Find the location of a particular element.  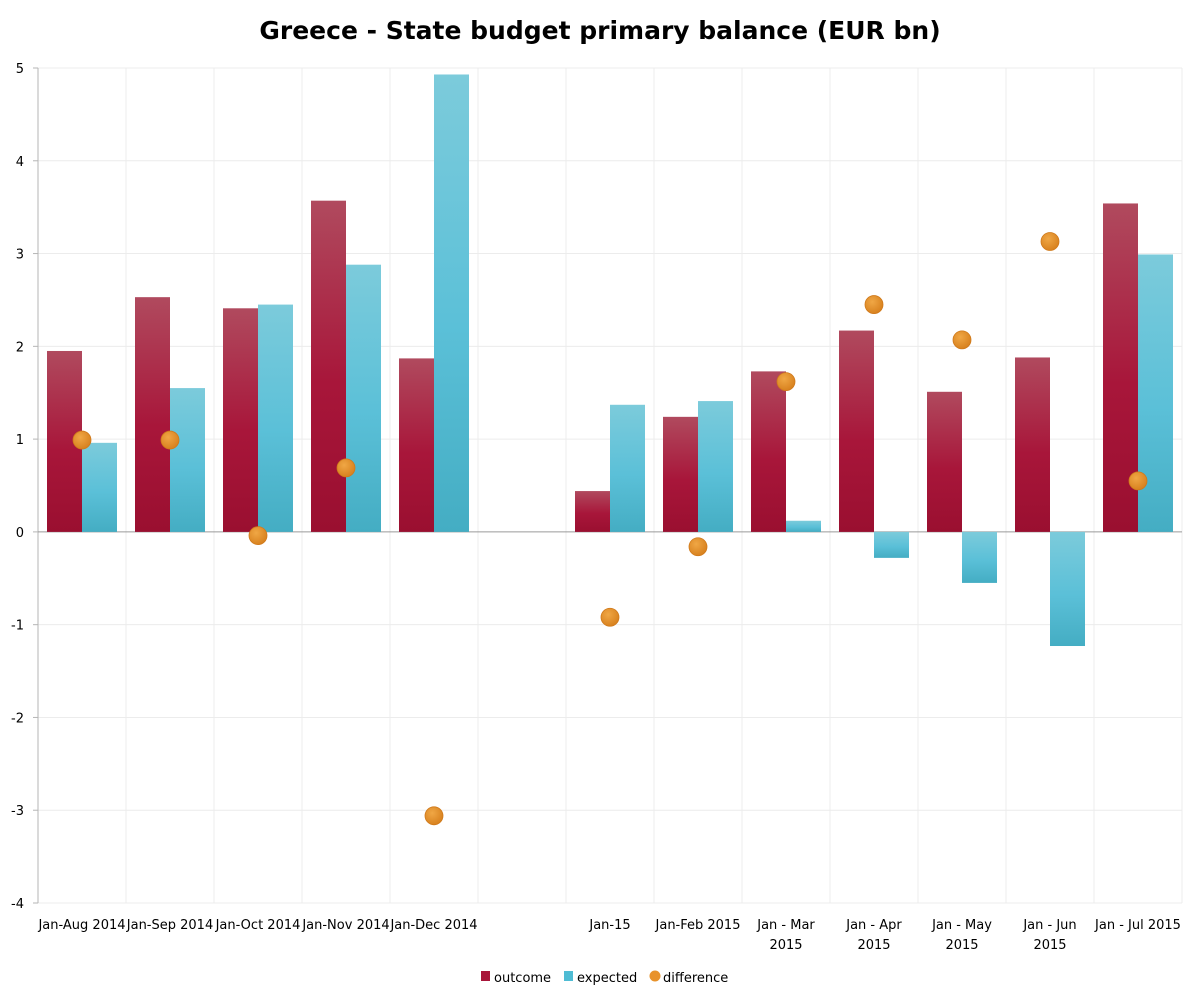

y-tick-label: -1 is located at coordinates (17, 626).